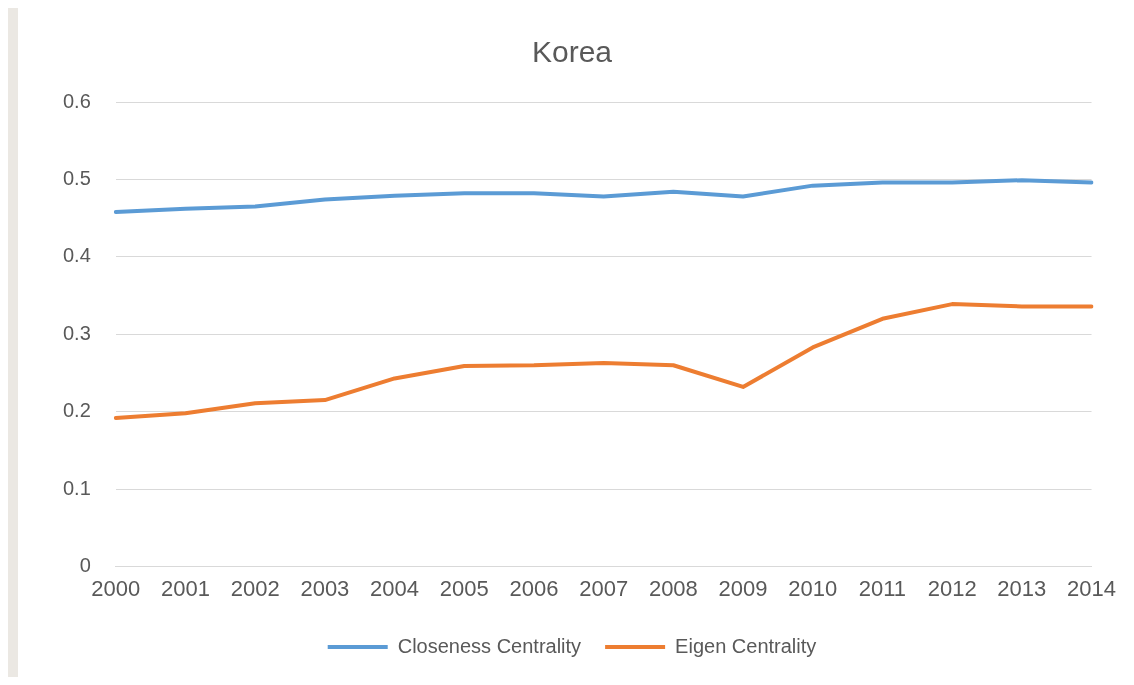 This screenshot has height=685, width=1134. I want to click on y-tick-label: 0.2, so click(76, 410).